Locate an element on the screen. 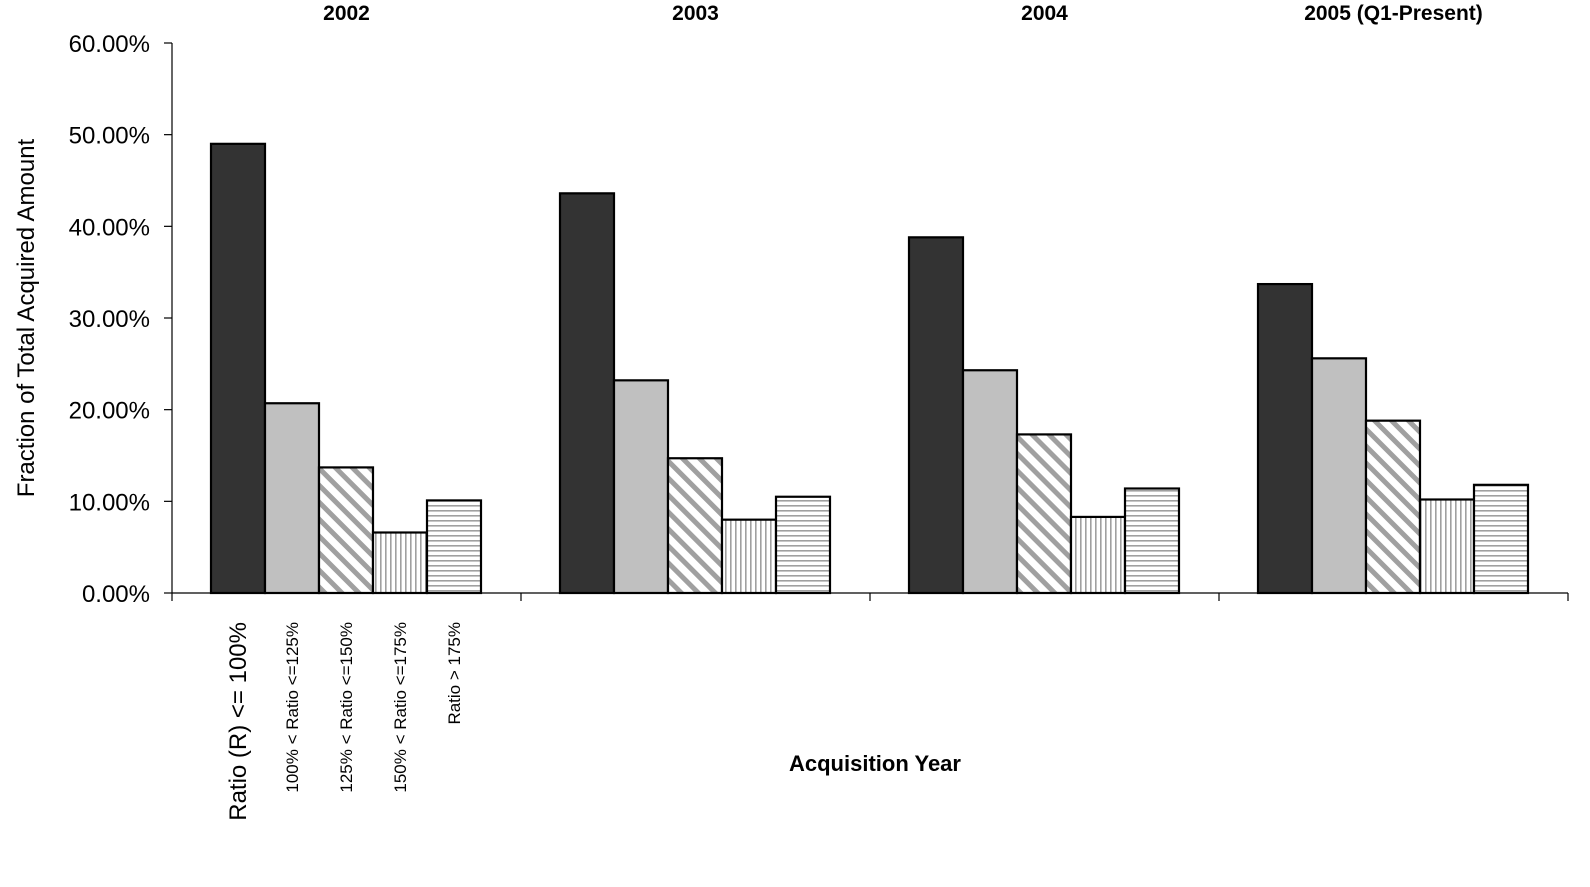  group-label: 2005 (Q1-Present) is located at coordinates (1393, 13).